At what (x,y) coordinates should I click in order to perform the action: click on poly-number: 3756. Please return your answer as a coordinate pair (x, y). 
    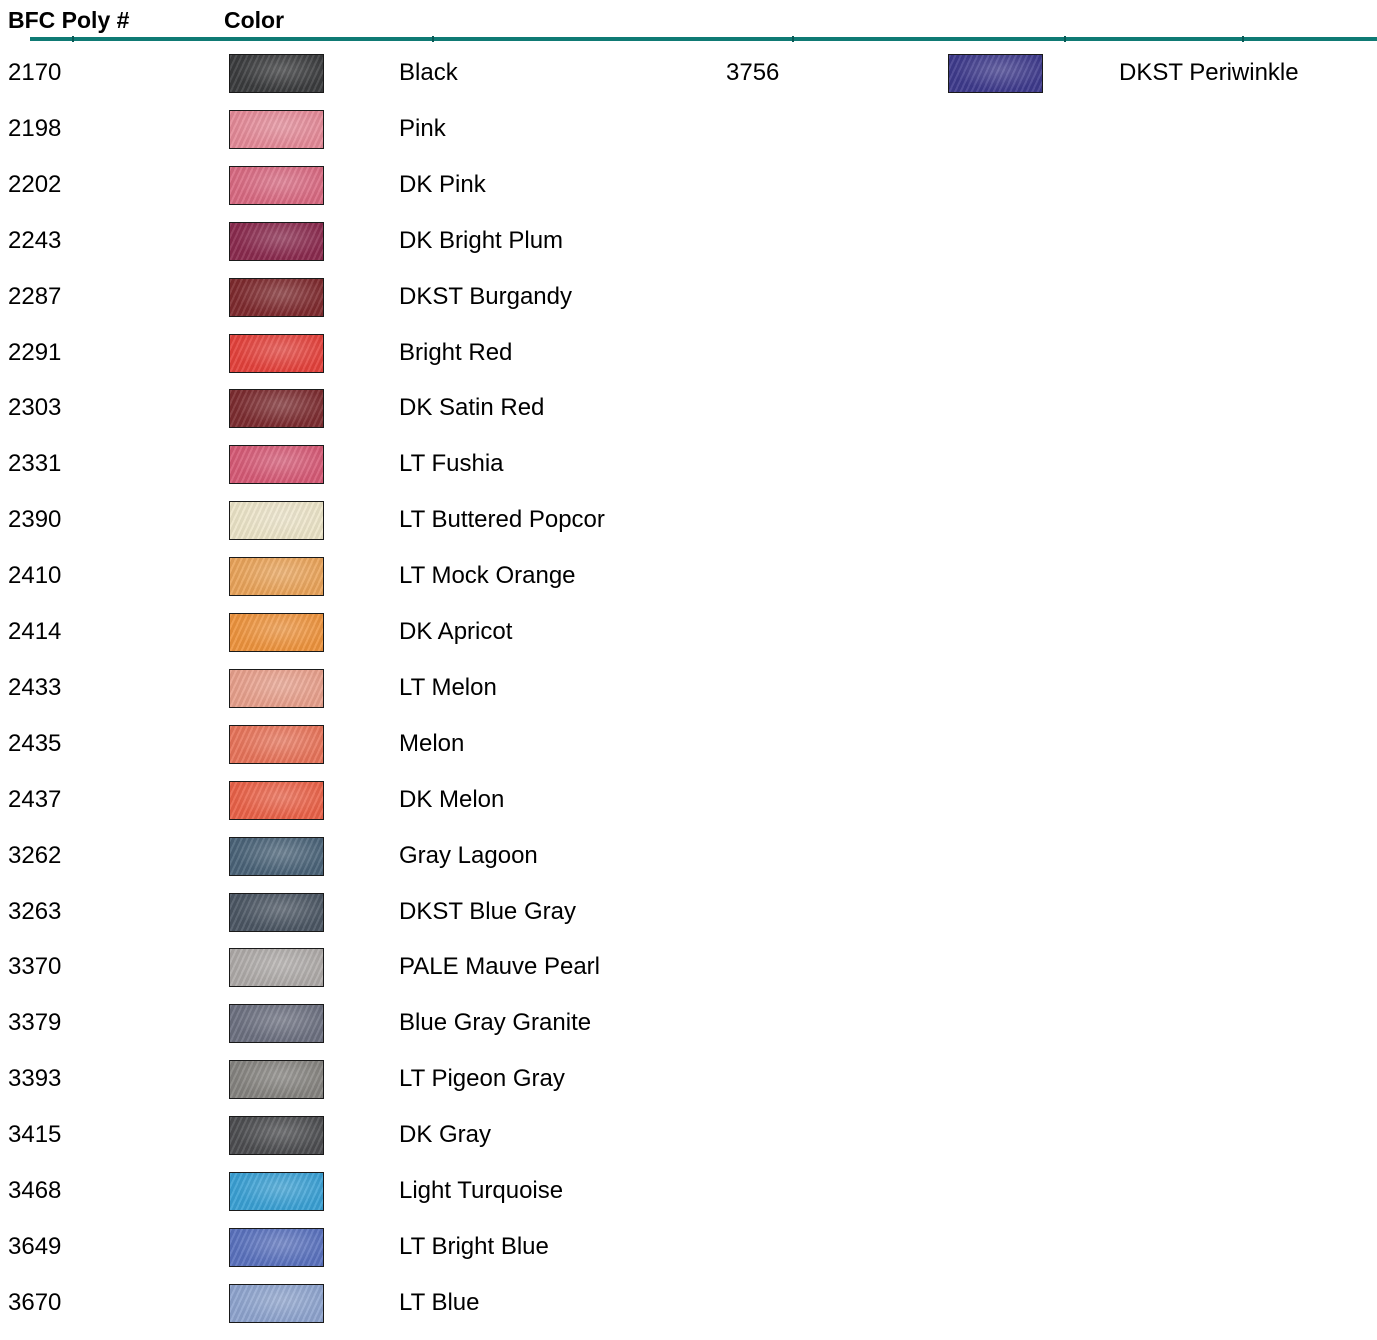
    Looking at the image, I should click on (753, 72).